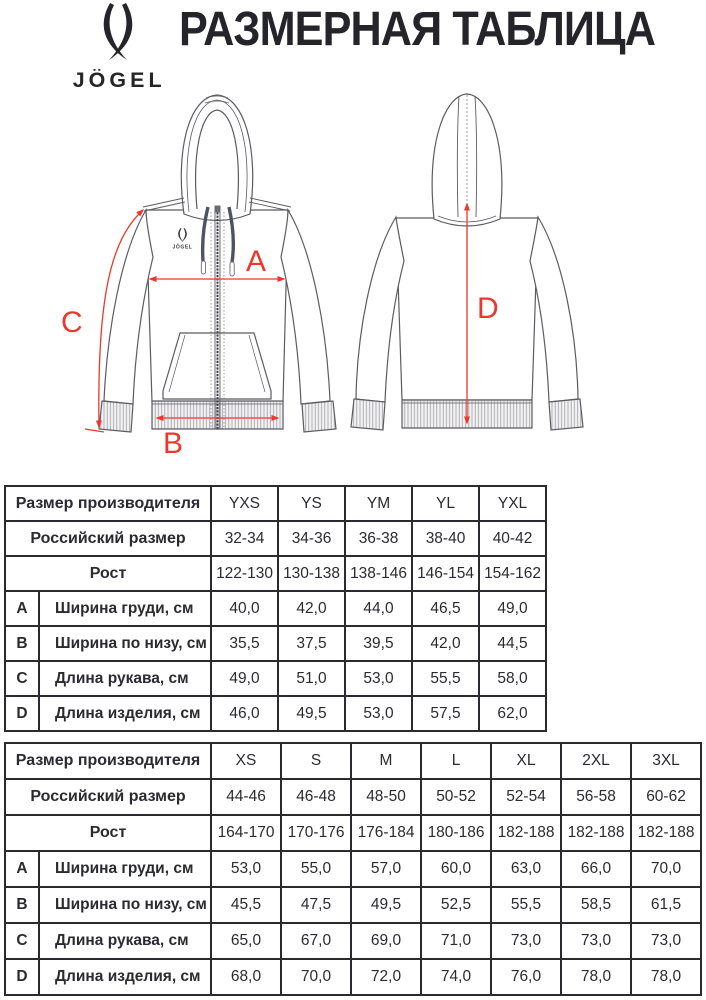 The image size is (706, 1000). Describe the element at coordinates (526, 761) in the screenshot. I see `size-cell: XL` at that location.